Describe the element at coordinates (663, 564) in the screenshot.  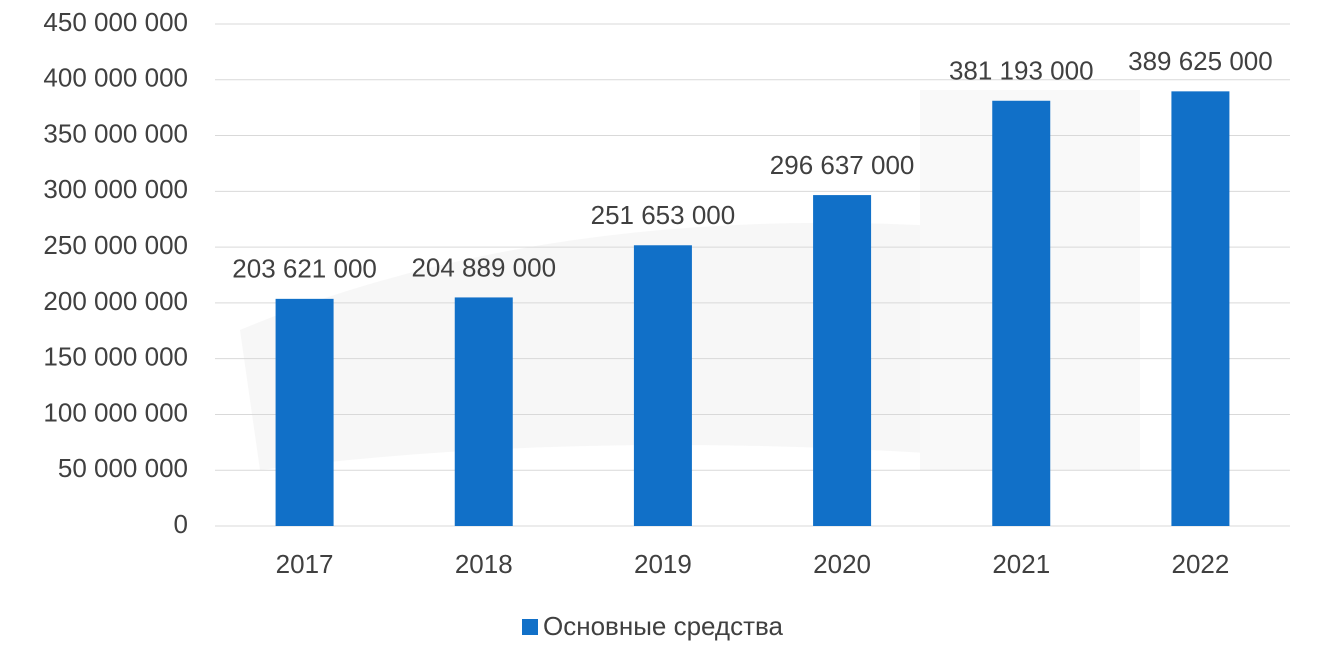
I see `x-tick-label: 2019` at that location.